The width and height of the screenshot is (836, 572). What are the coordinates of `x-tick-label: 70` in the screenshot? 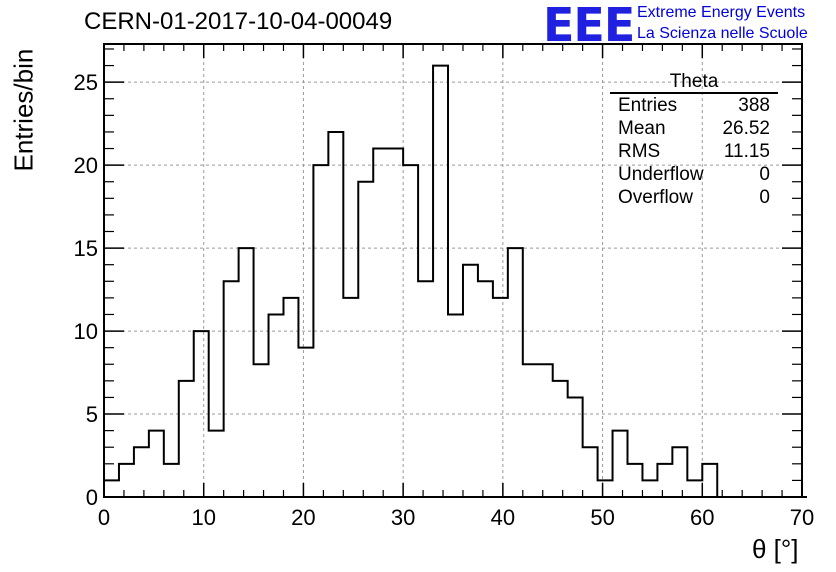 It's located at (802, 517).